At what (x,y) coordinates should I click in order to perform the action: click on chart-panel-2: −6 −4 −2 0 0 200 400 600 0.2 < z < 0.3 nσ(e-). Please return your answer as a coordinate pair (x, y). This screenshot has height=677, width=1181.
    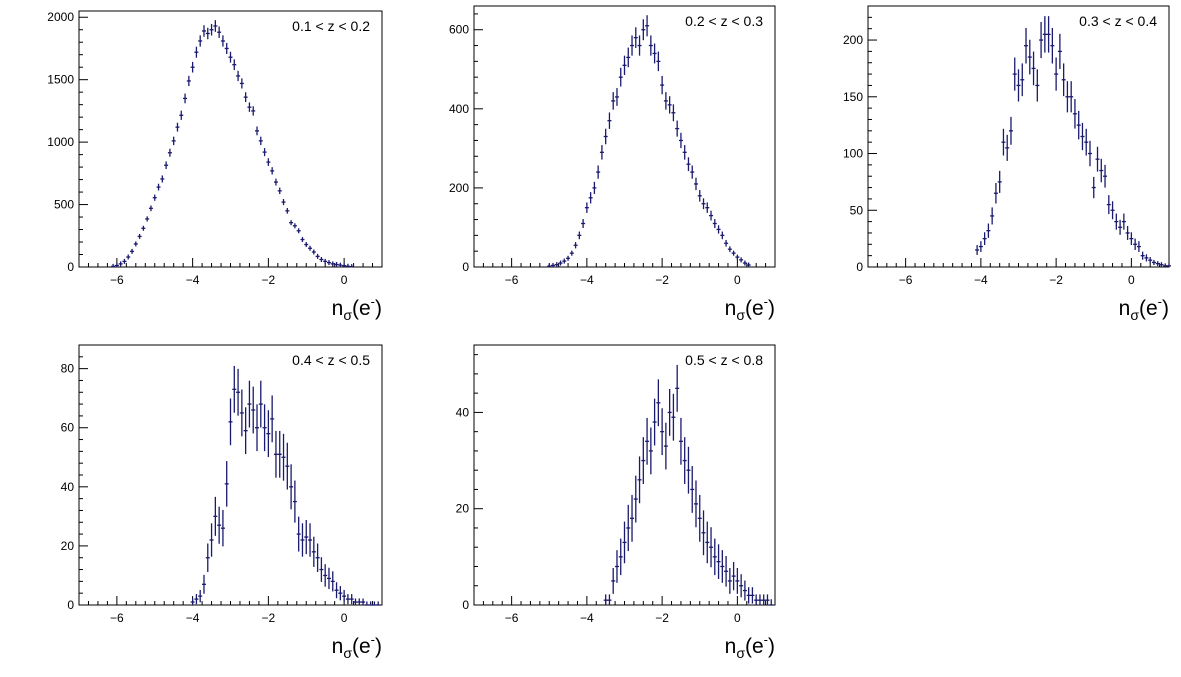
    Looking at the image, I should click on (612, 164).